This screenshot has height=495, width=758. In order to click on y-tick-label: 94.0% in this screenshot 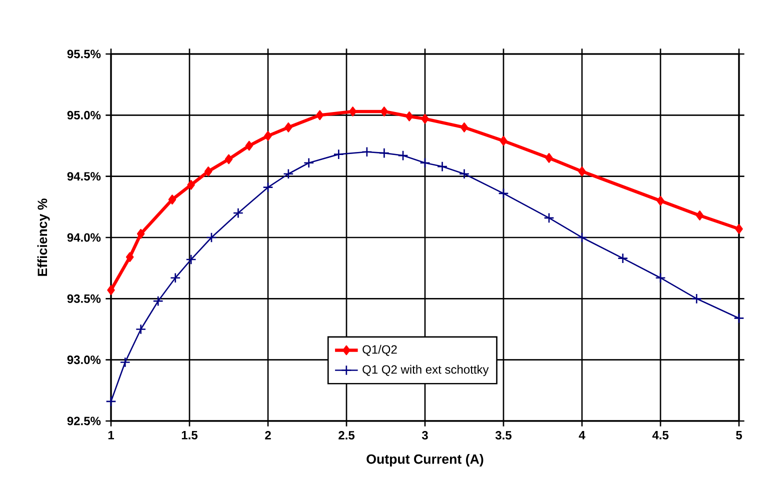, I will do `click(84, 237)`.